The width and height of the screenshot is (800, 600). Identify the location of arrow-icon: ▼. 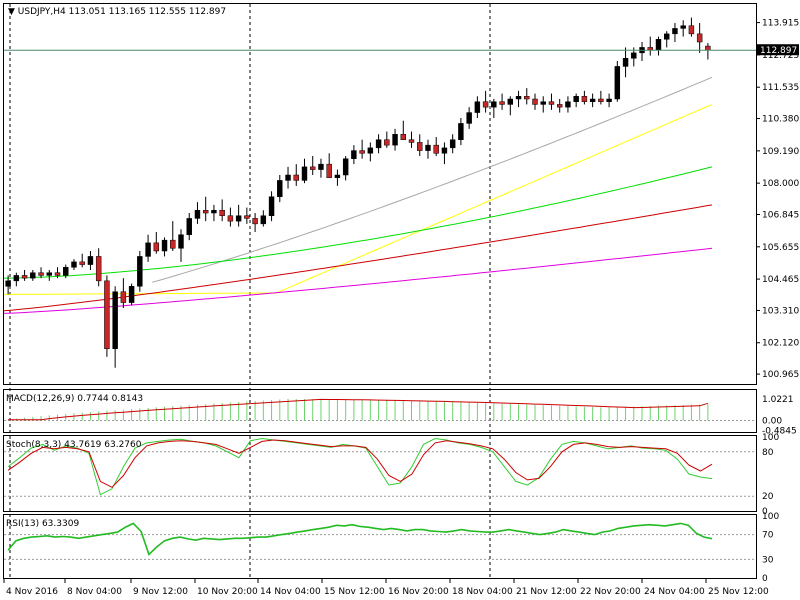
(13, 12).